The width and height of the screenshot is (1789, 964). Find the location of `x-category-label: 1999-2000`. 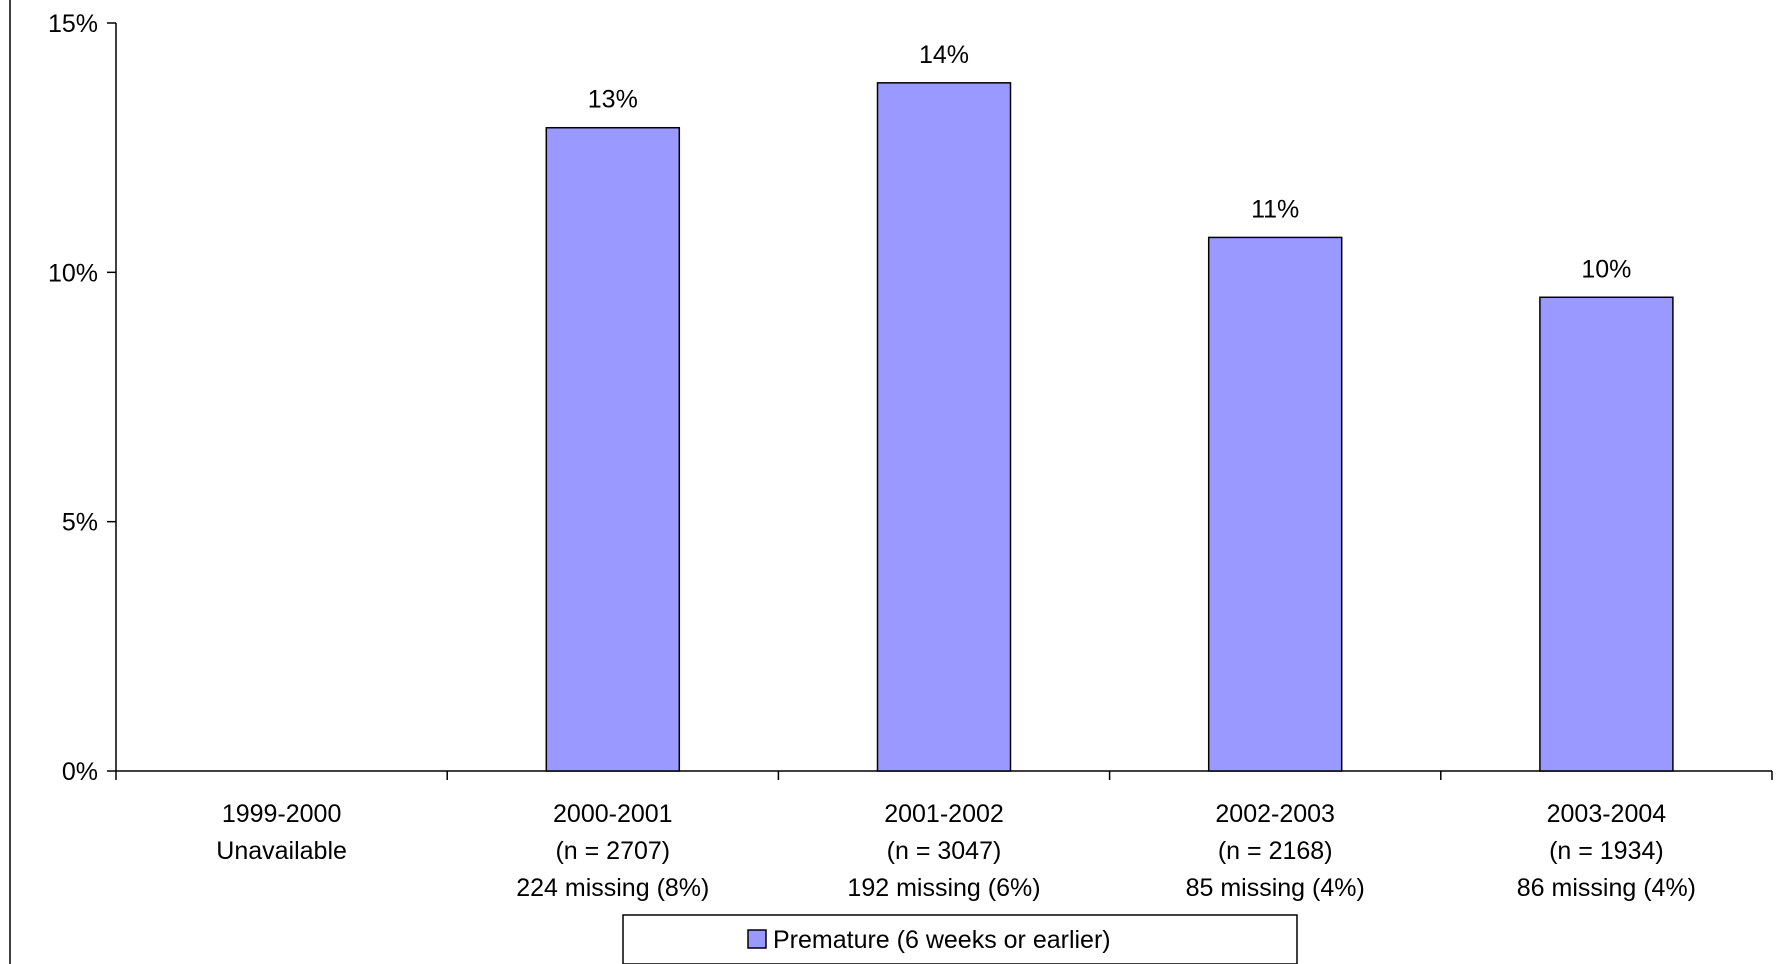

x-category-label: 1999-2000 is located at coordinates (282, 814).